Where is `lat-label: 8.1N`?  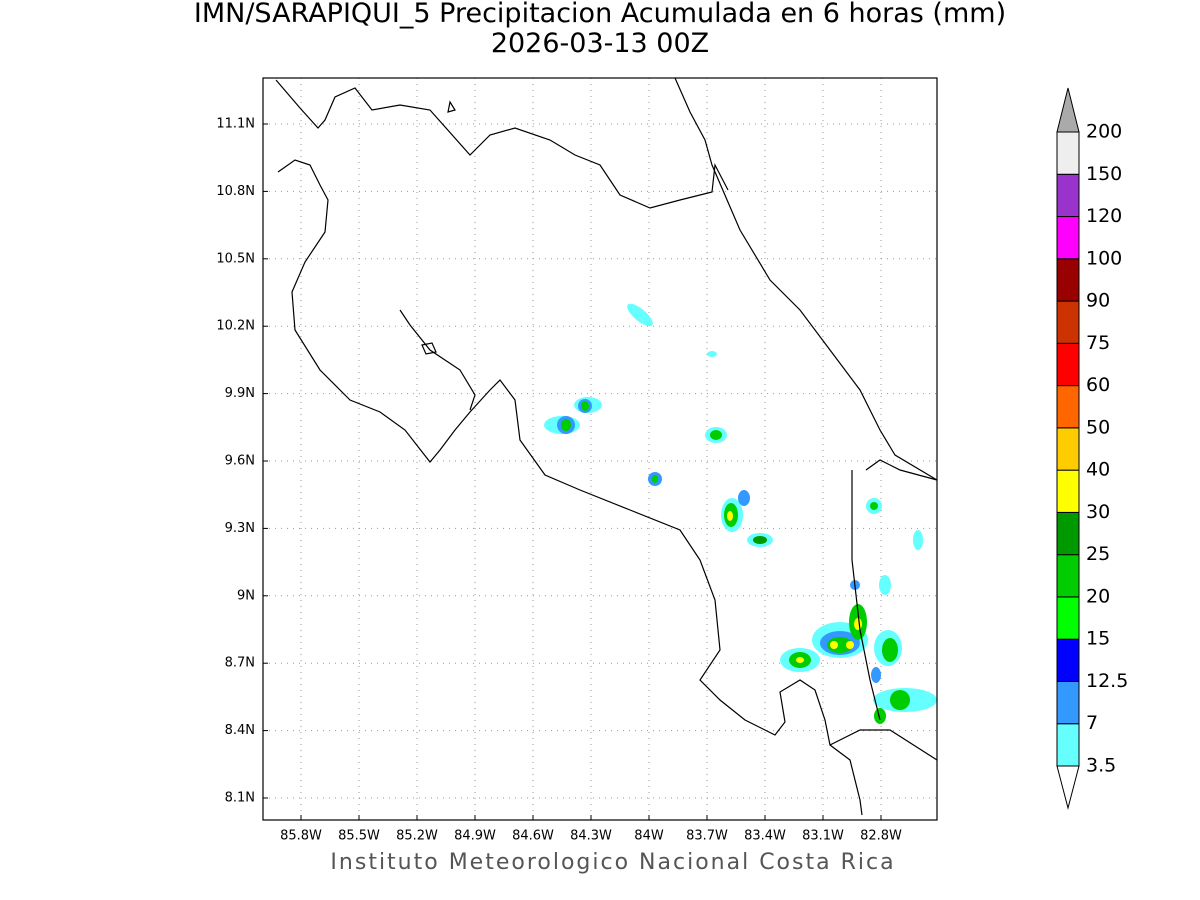 lat-label: 8.1N is located at coordinates (240, 798).